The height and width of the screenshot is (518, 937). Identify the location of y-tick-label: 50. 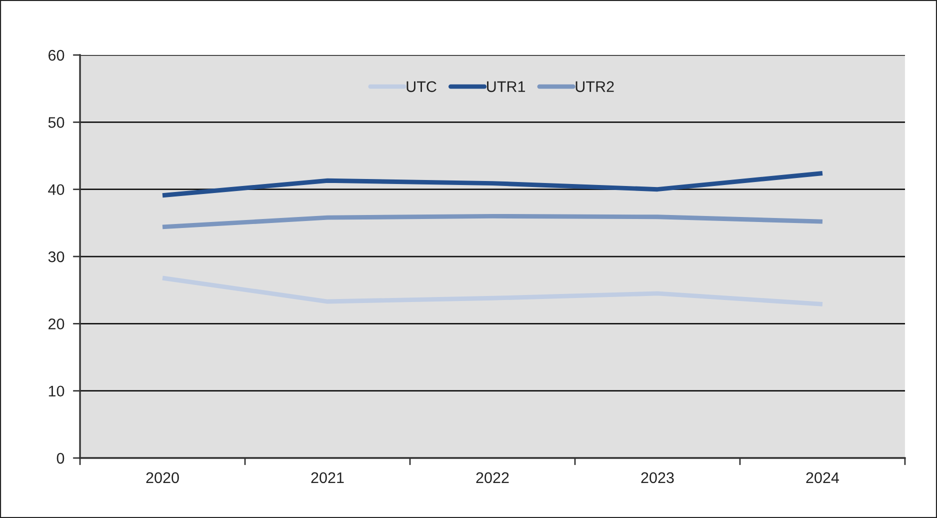
(56, 122).